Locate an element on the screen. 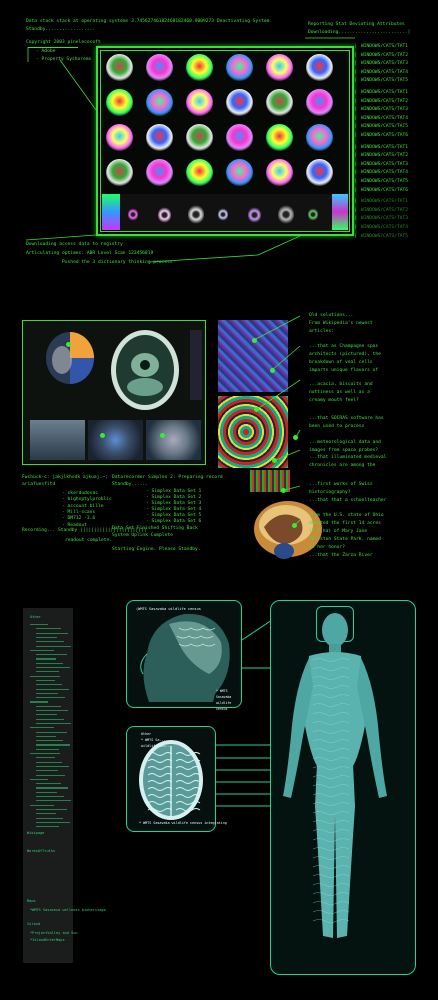  side-item: *WMTS Sasaveca wellness bioheritage is located at coordinates (68, 910).